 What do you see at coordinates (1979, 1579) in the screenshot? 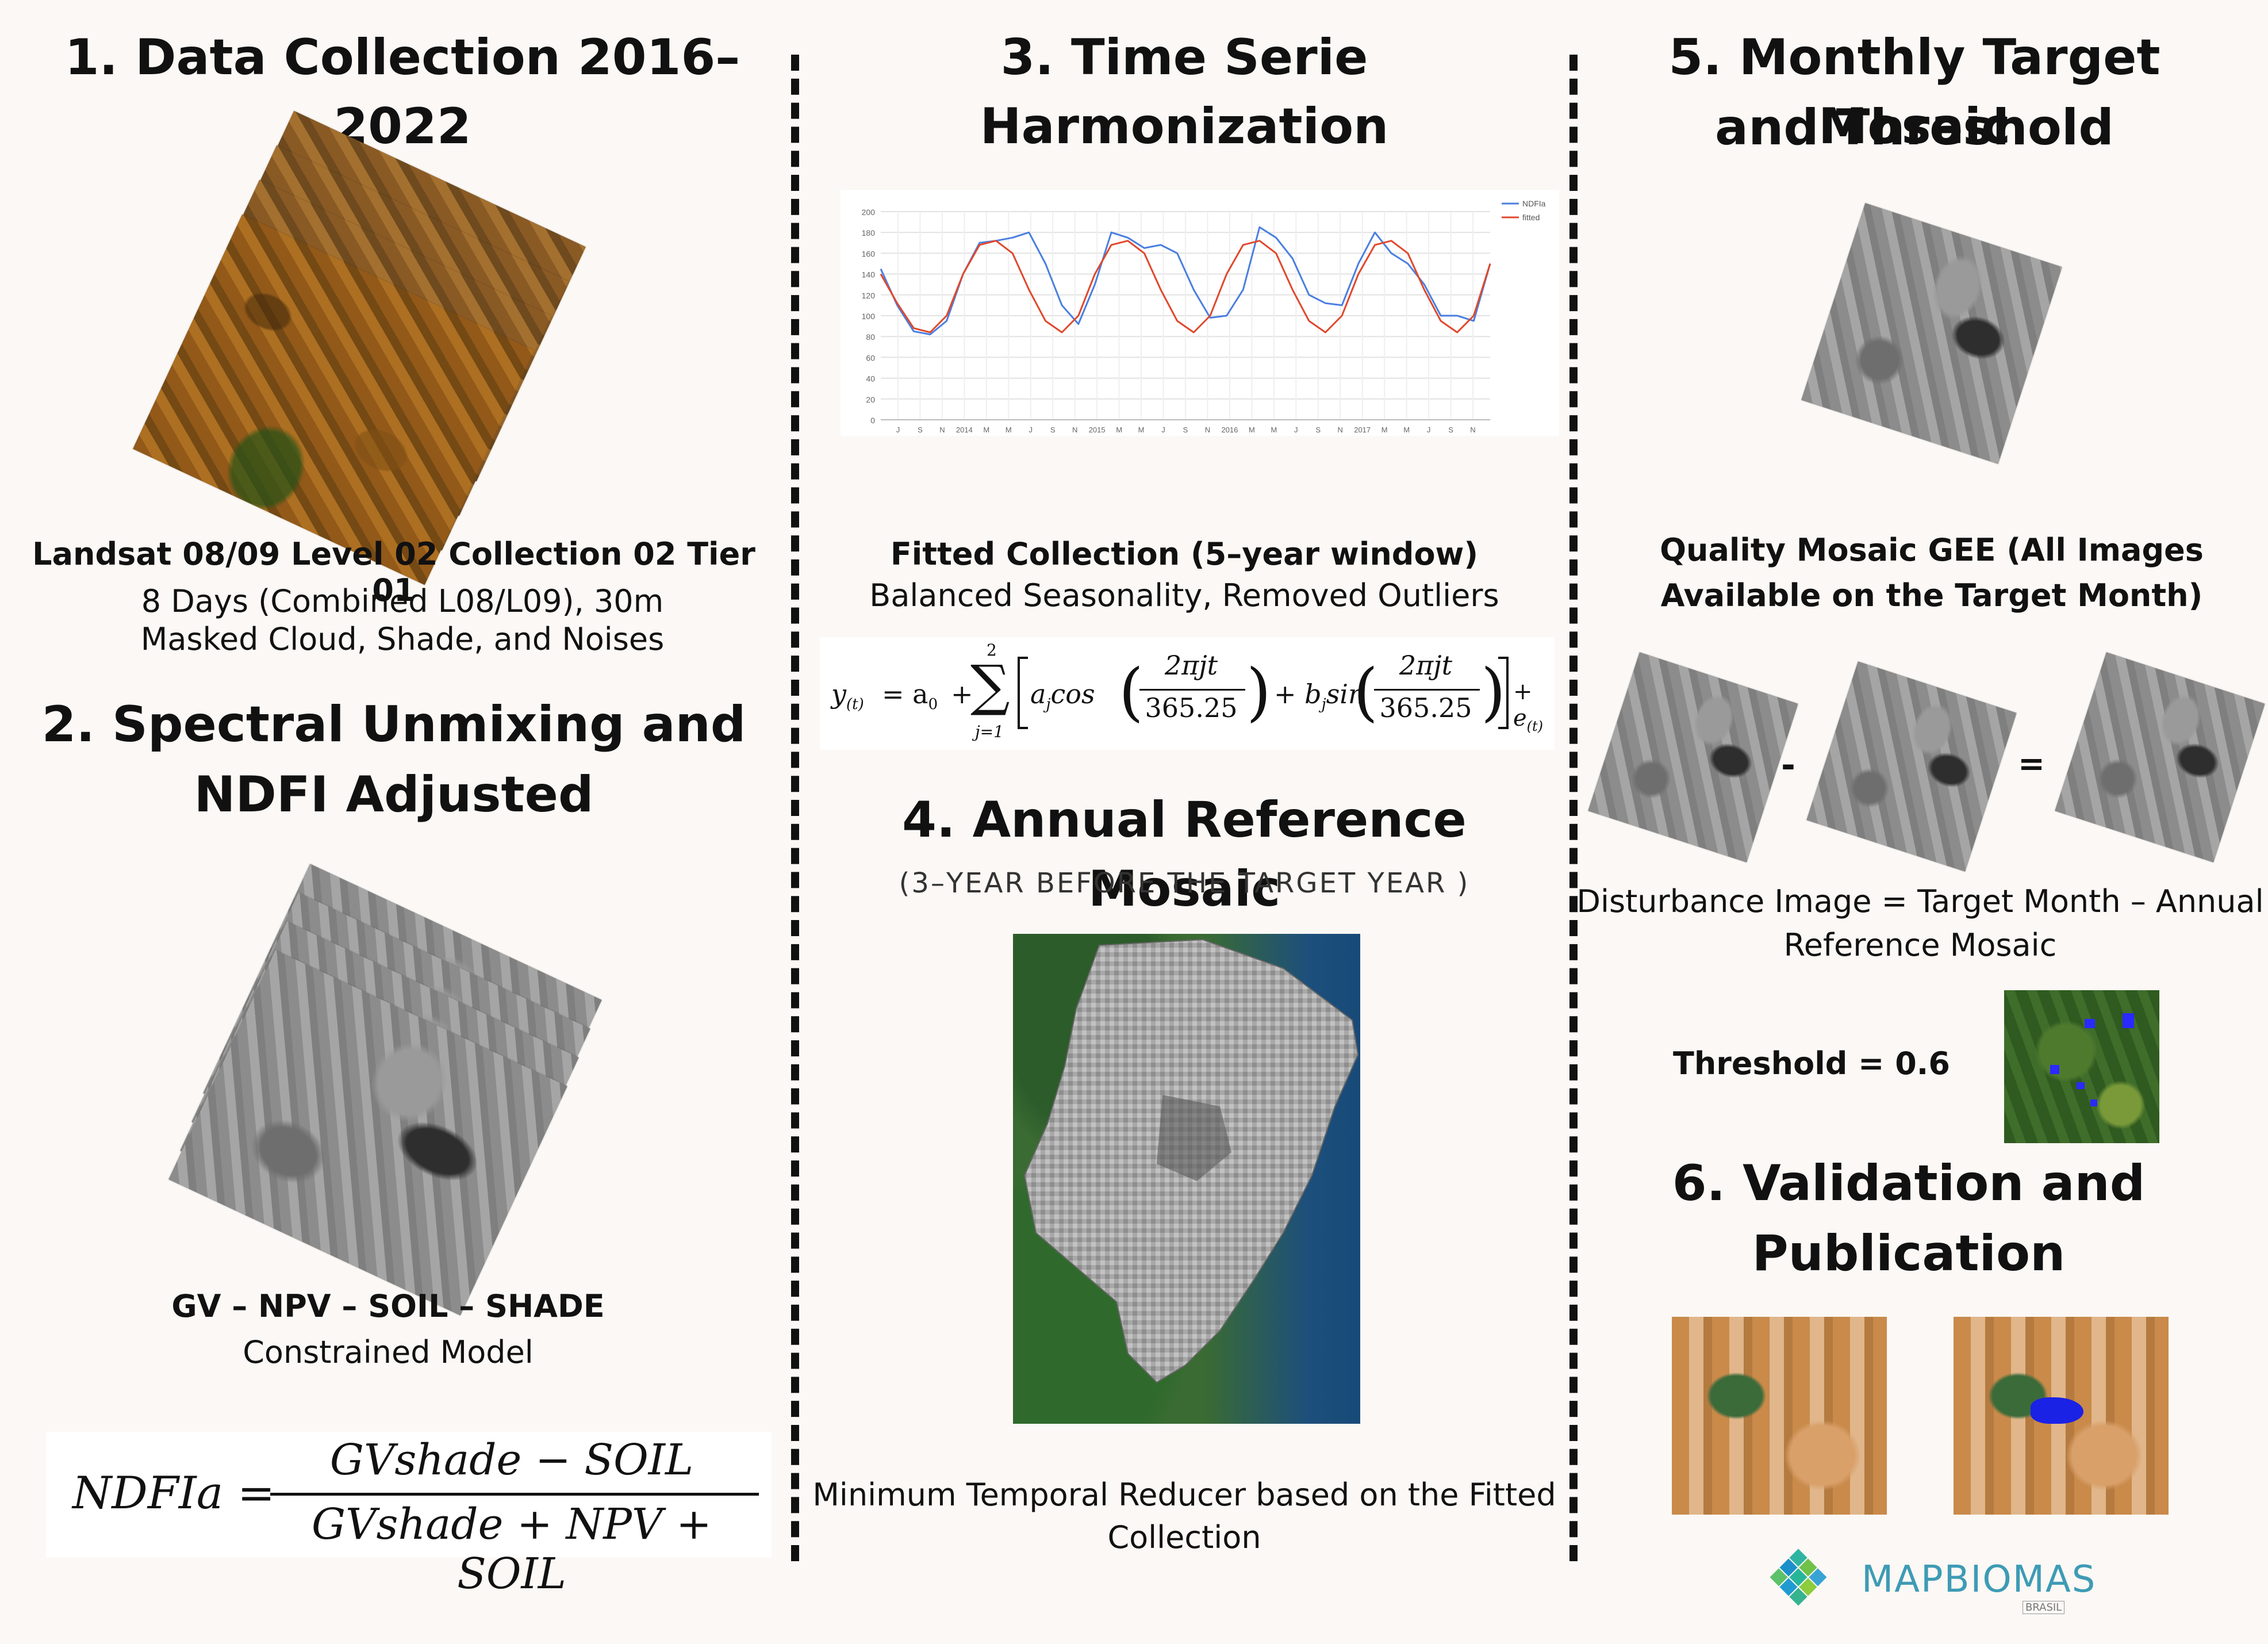
I see `mapbiomas-logo-text: MAPBIOMAS` at bounding box center [1979, 1579].